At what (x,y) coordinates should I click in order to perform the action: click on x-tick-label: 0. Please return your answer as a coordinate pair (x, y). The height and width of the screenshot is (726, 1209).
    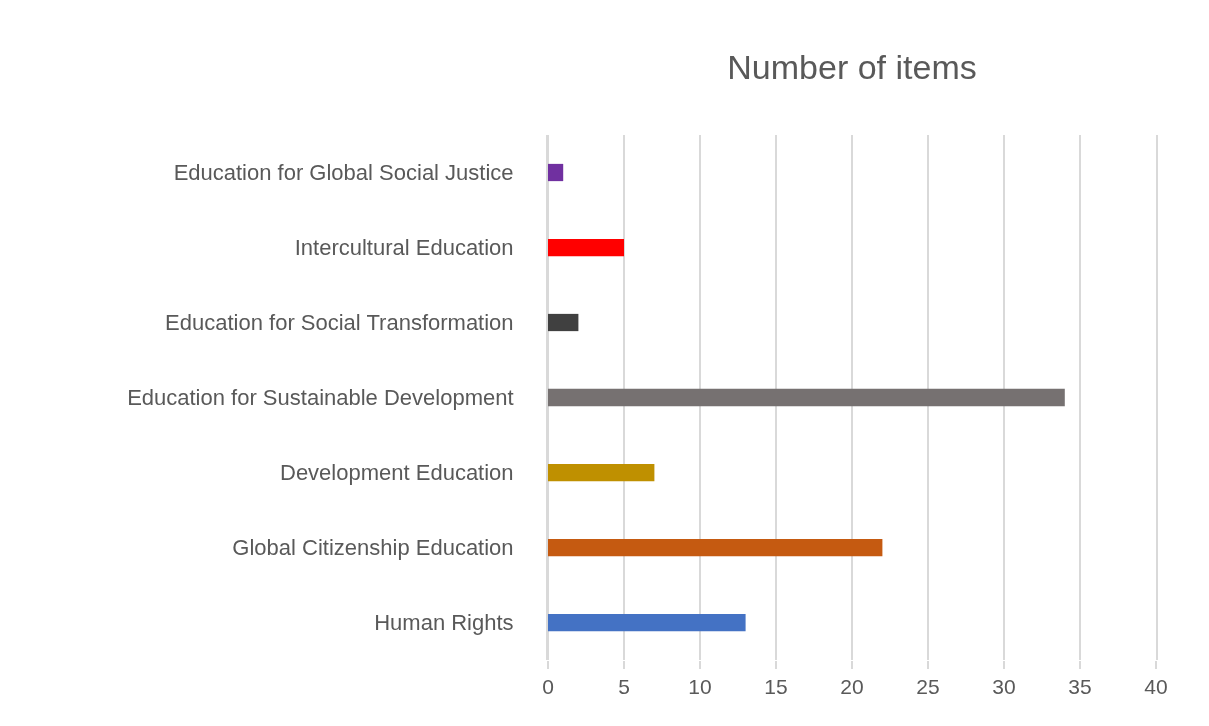
    Looking at the image, I should click on (548, 687).